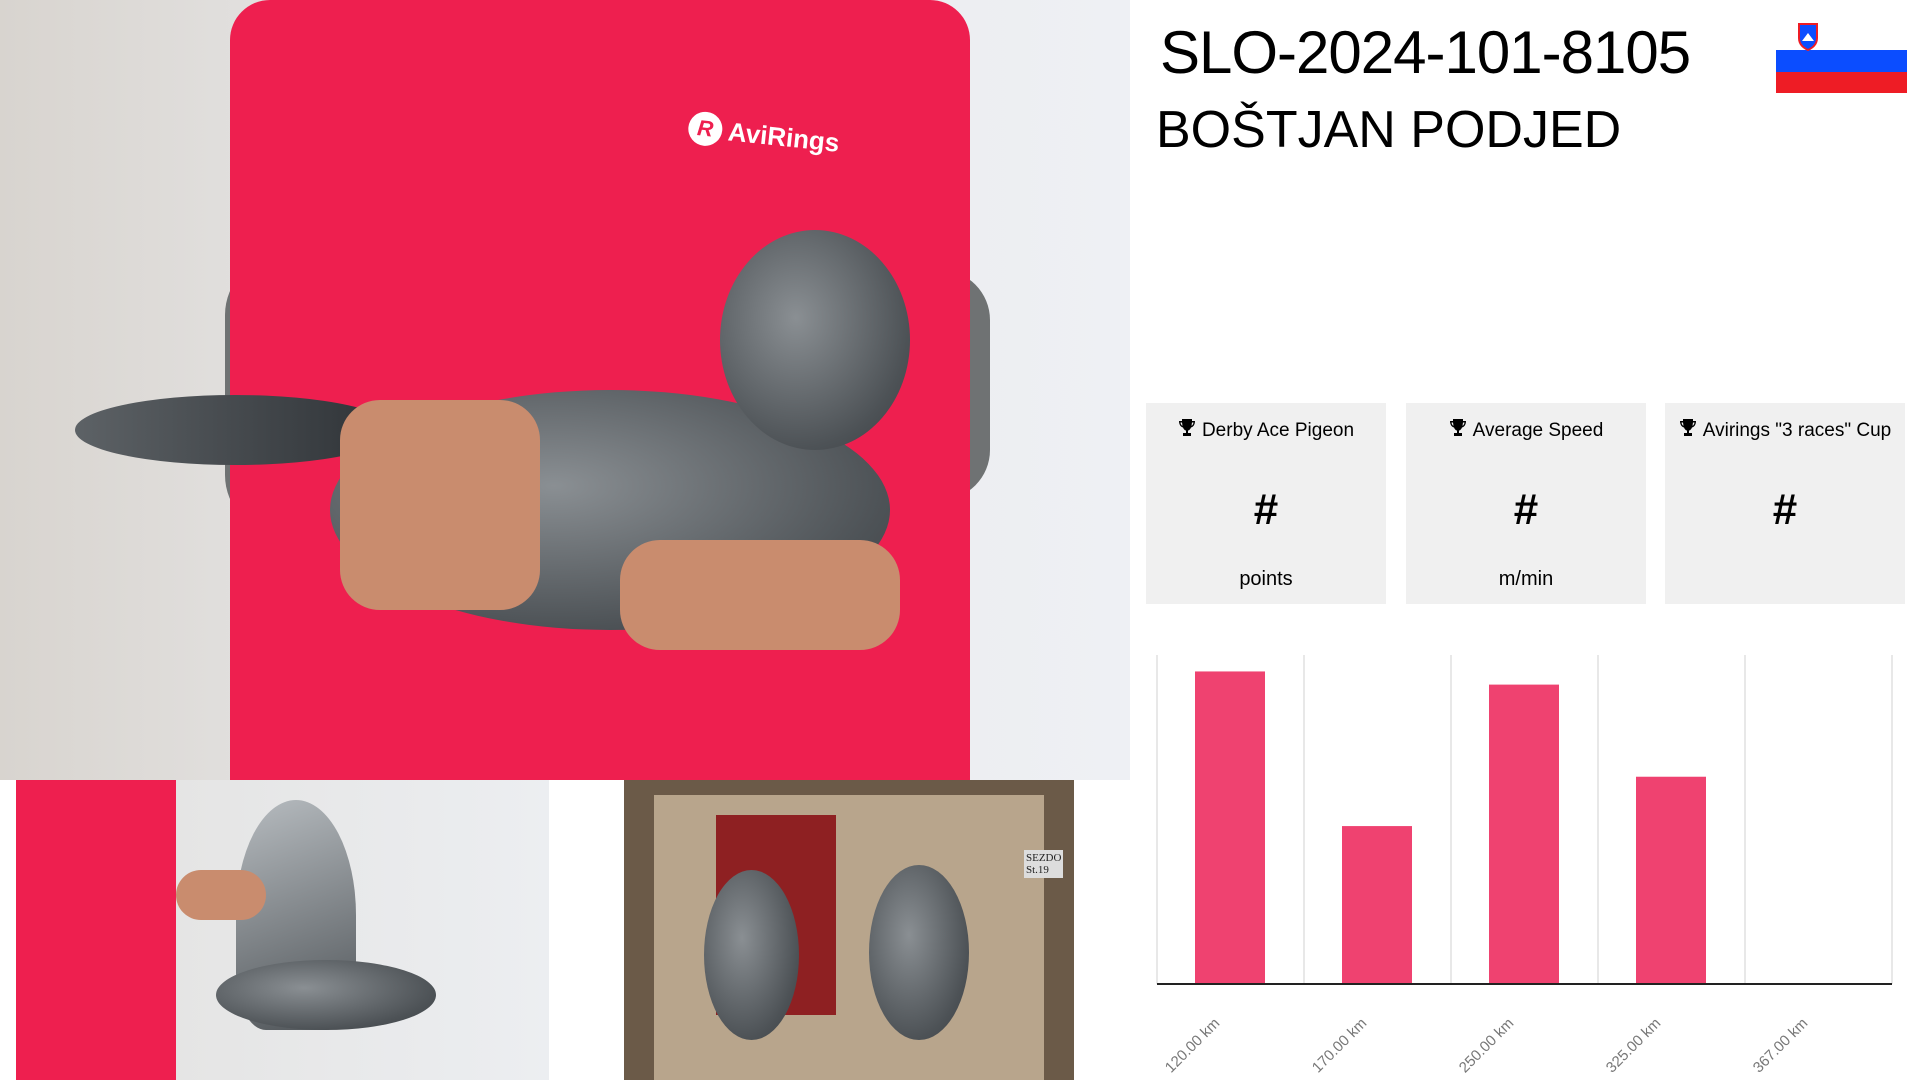 This screenshot has height=1080, width=1920. I want to click on flag-stripe-blue, so click(1841, 61).